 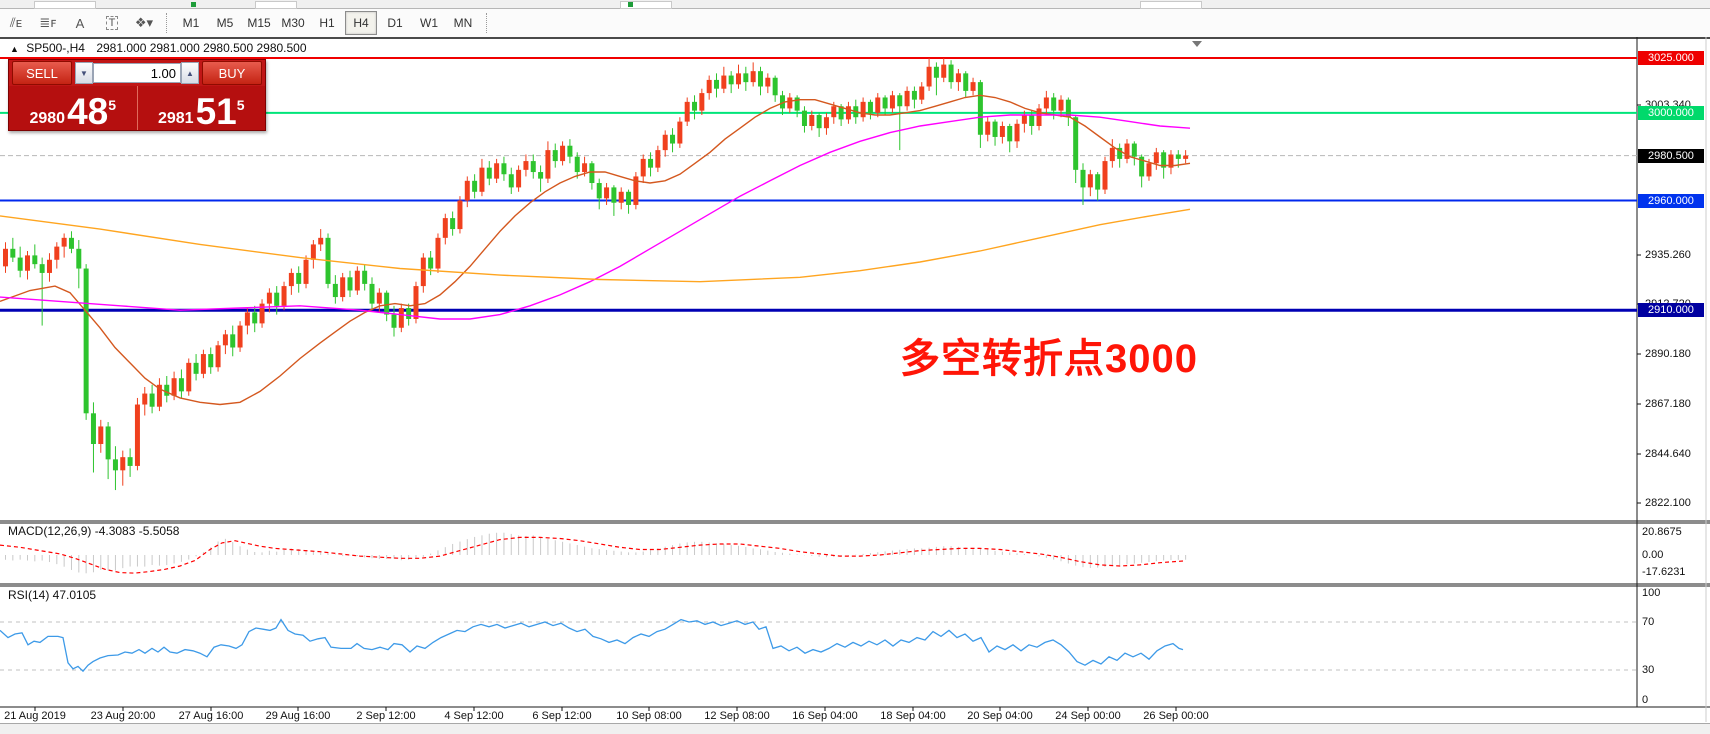 I want to click on timeframe-button-mn: MN, so click(x=463, y=23).